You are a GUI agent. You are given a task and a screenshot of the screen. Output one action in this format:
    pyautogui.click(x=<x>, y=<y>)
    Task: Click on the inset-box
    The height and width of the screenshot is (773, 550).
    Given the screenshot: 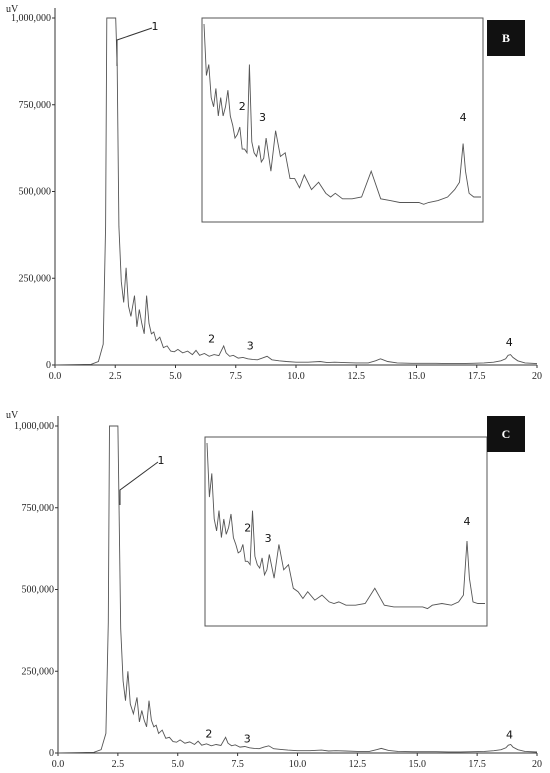 What is the action you would take?
    pyautogui.click(x=342, y=120)
    